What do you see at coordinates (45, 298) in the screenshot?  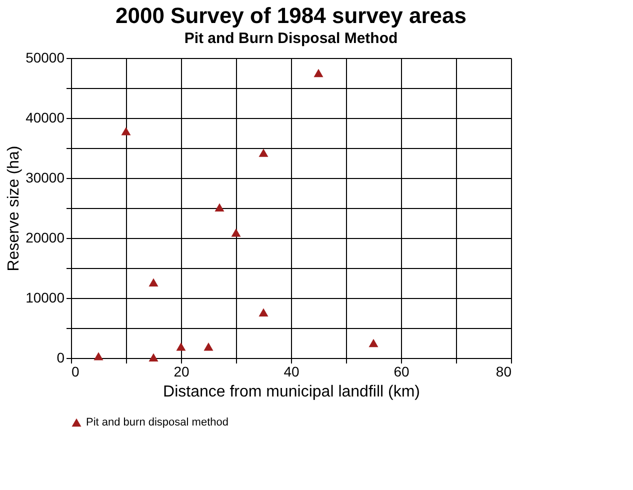 I see `y-tick-label: 10000` at bounding box center [45, 298].